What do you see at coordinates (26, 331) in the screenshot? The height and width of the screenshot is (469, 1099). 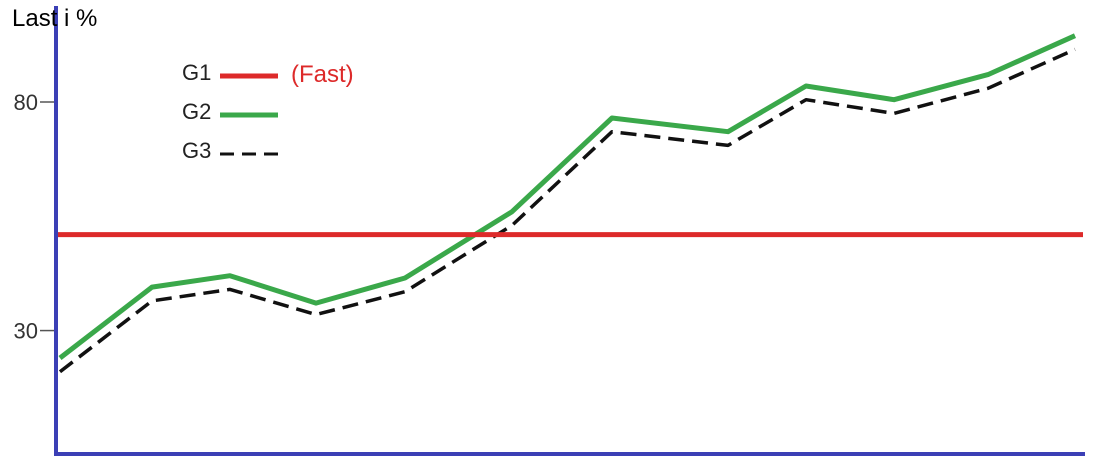 I see `y-tick-label: 30` at bounding box center [26, 331].